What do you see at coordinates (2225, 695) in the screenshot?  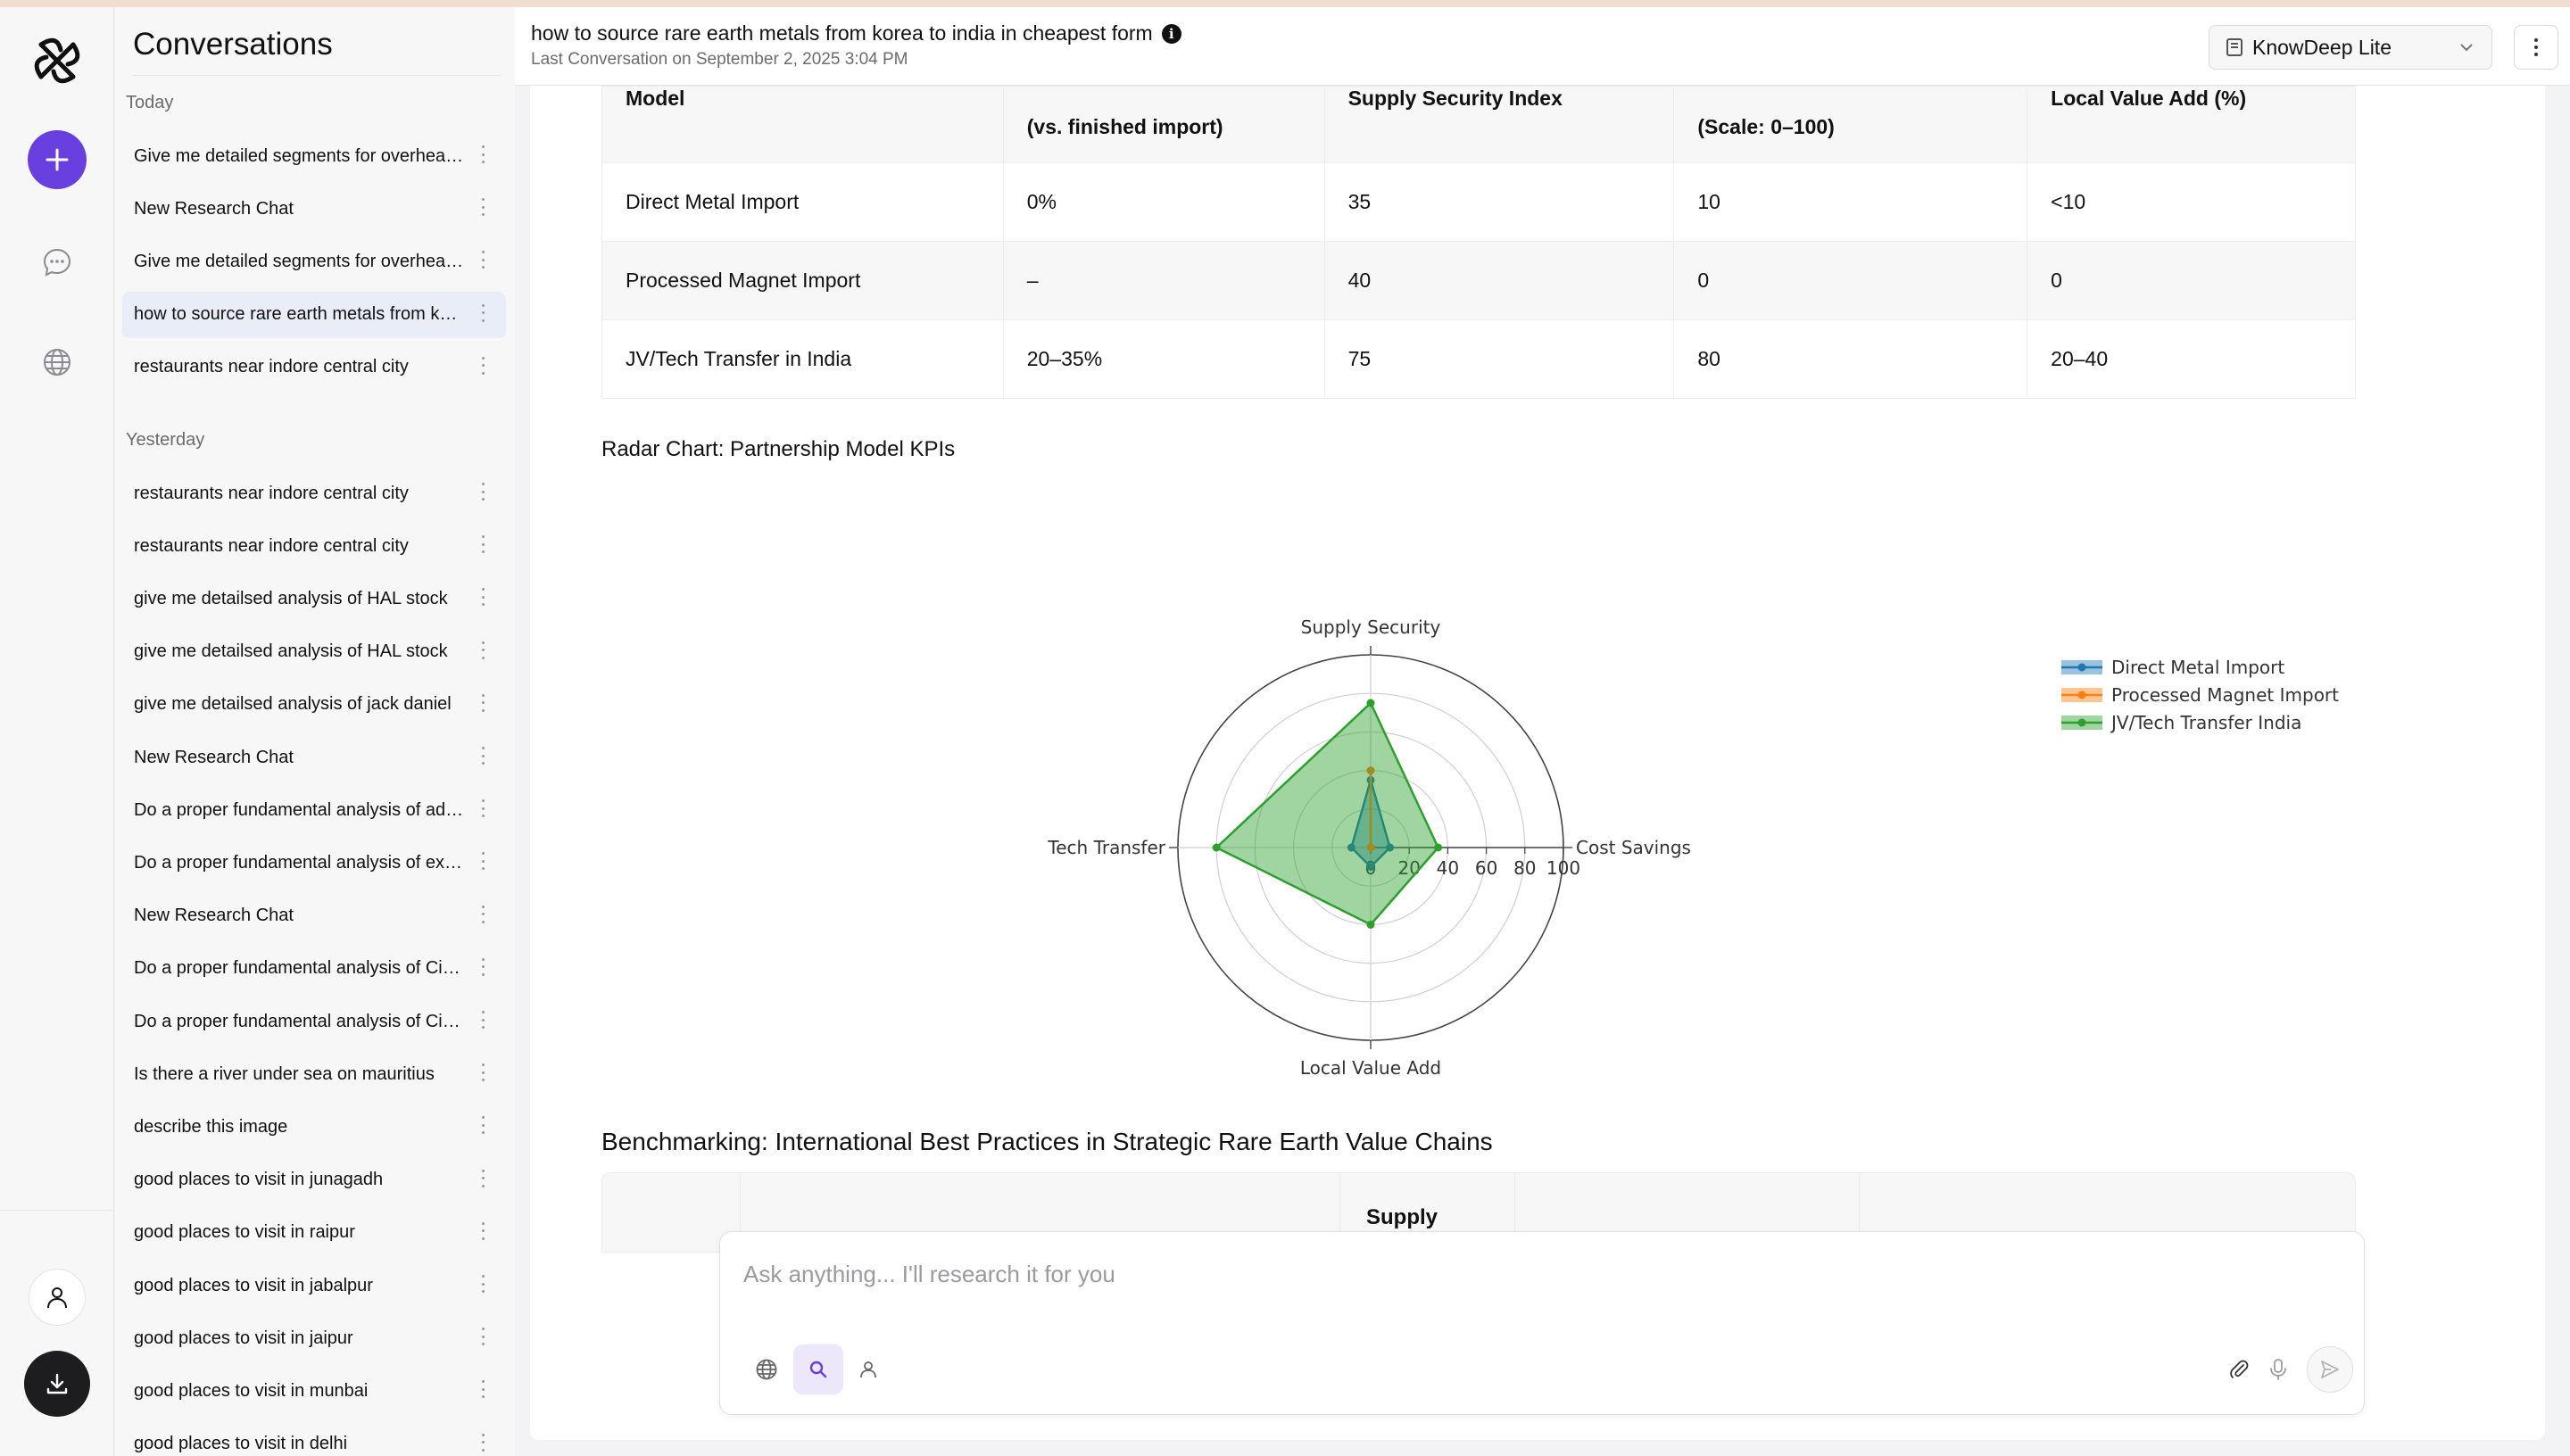 I see `legend-label: Processed Magnet Import` at bounding box center [2225, 695].